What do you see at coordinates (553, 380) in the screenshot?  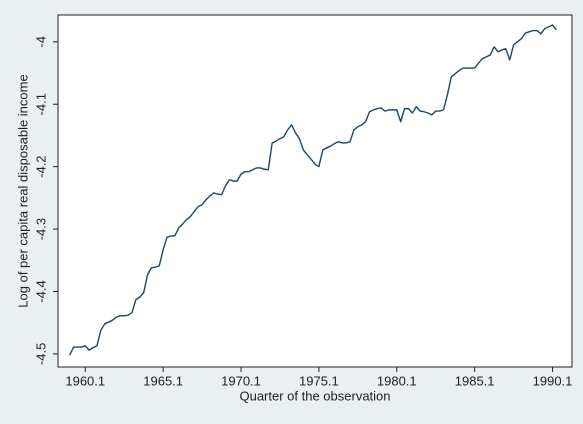 I see `x-tick-label: 1990.1` at bounding box center [553, 380].